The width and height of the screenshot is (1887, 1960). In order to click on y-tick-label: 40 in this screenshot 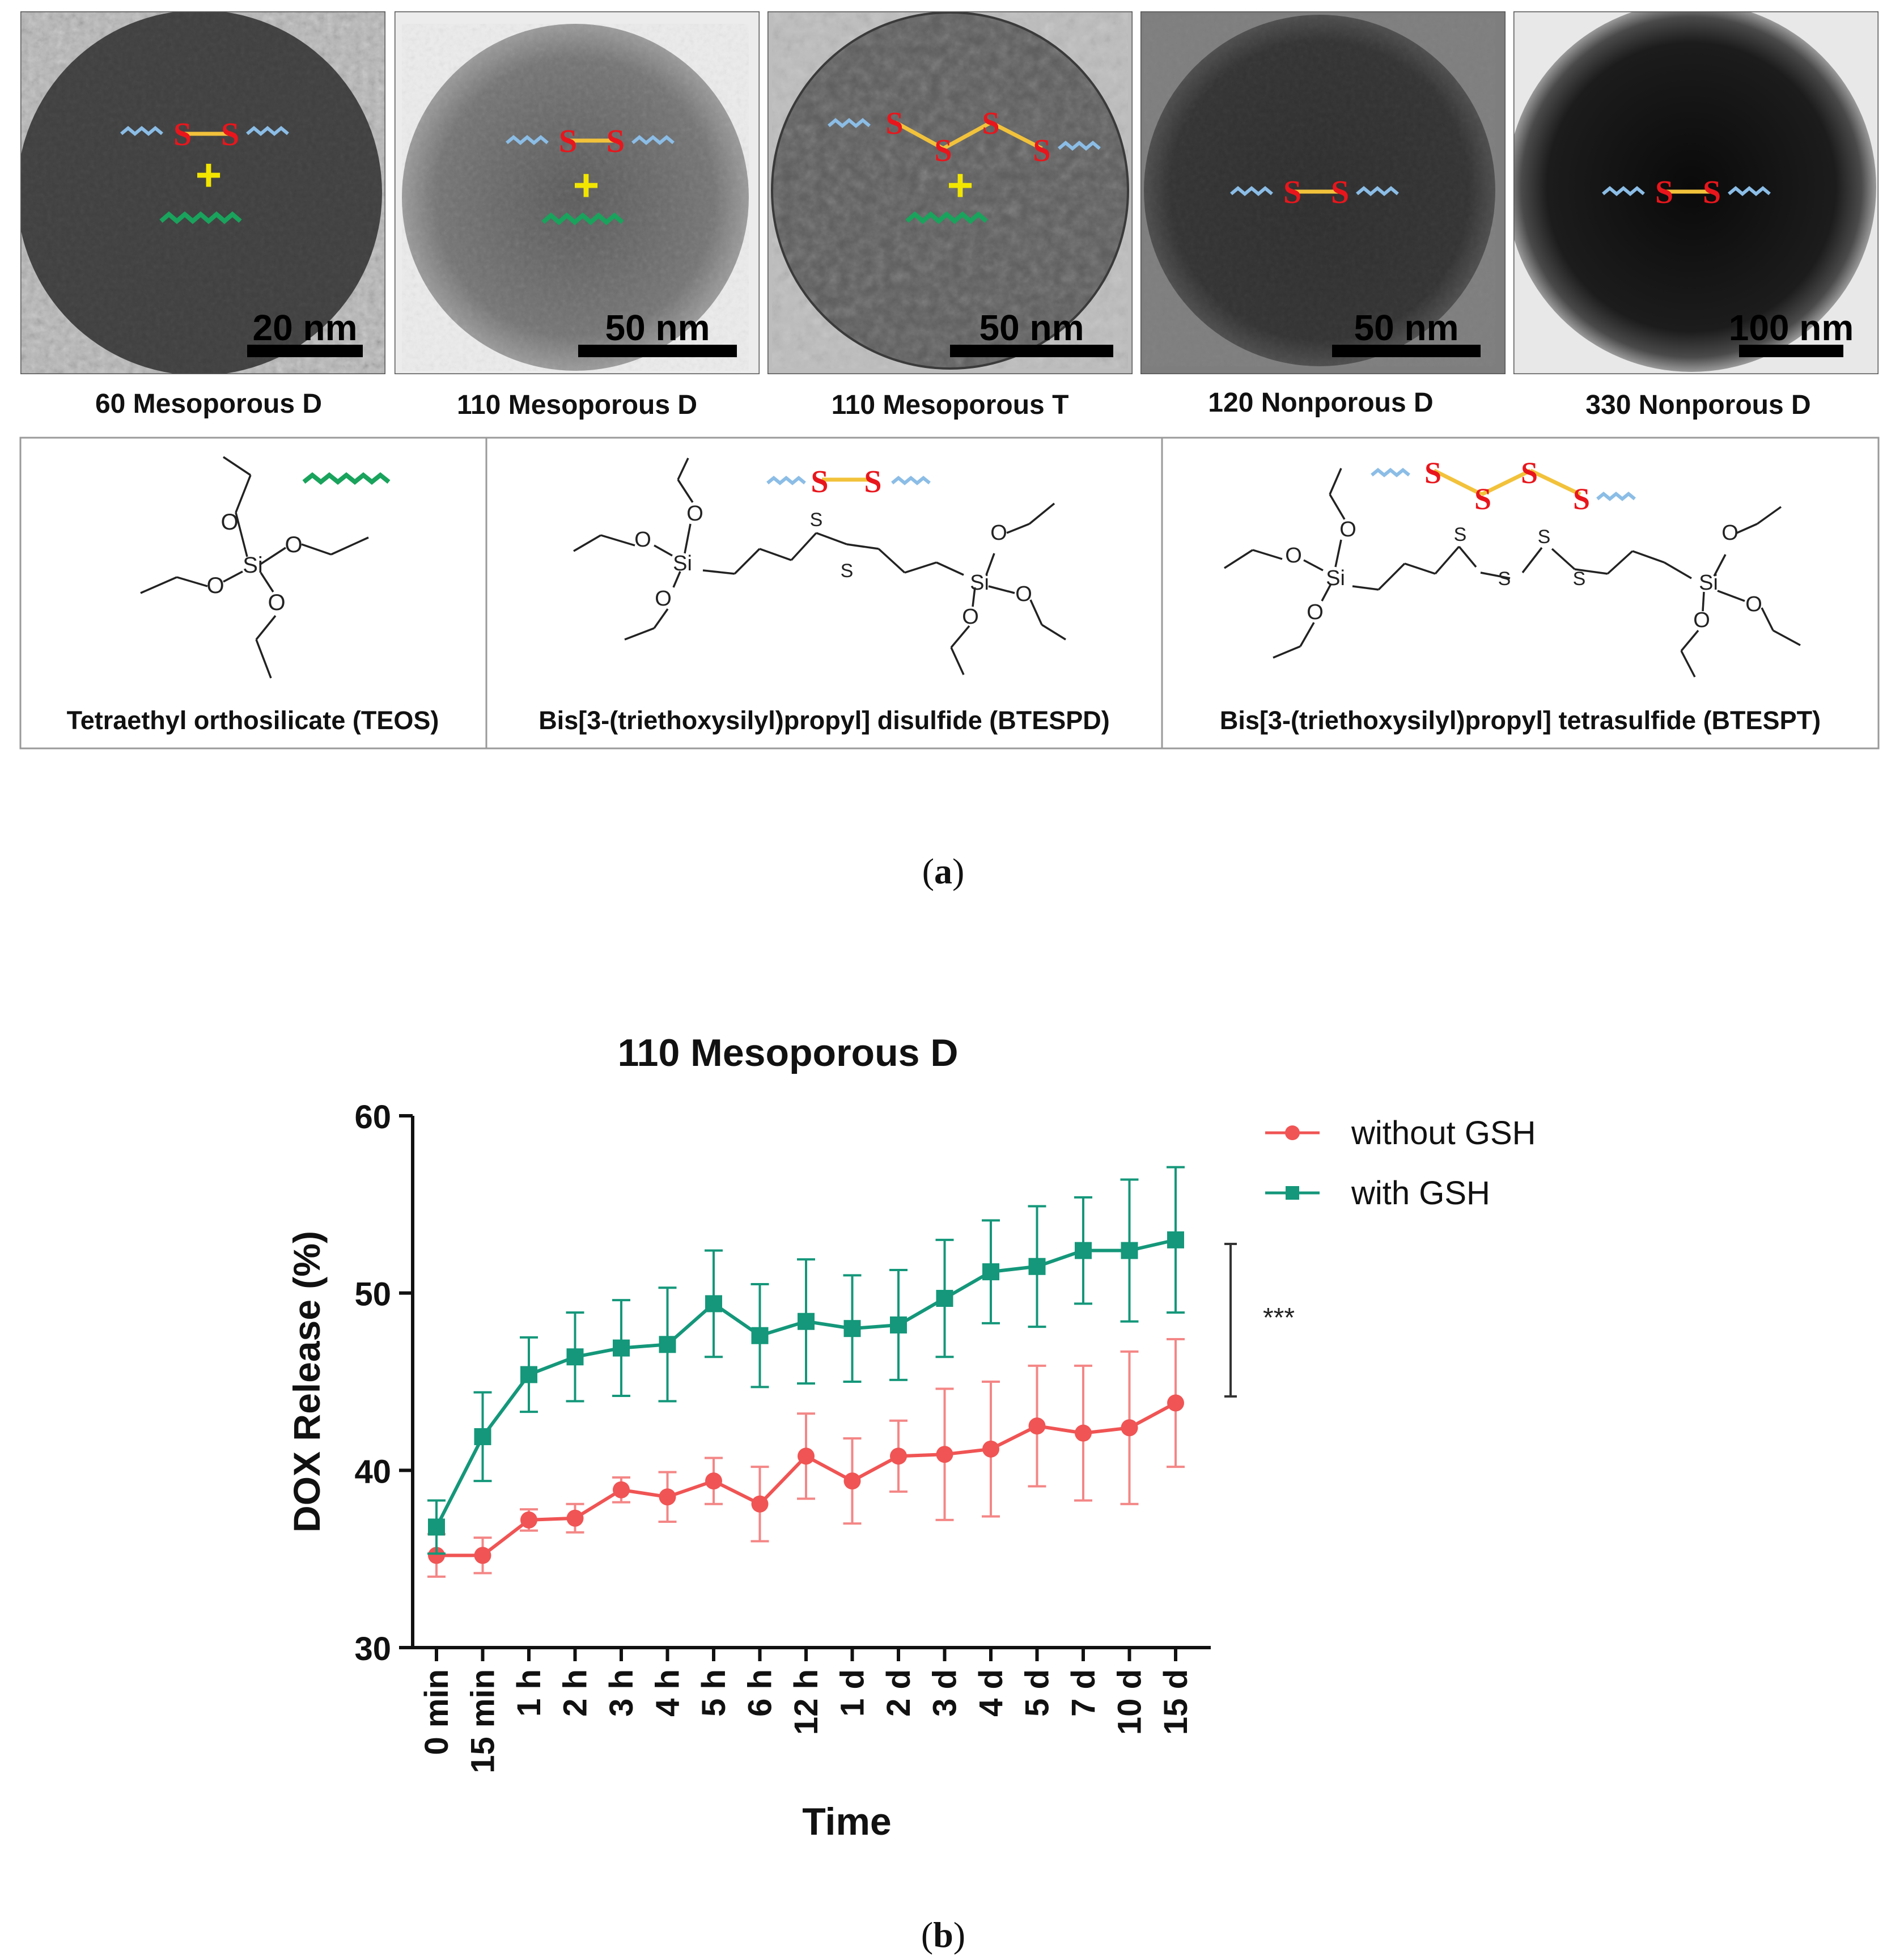, I will do `click(372, 1472)`.